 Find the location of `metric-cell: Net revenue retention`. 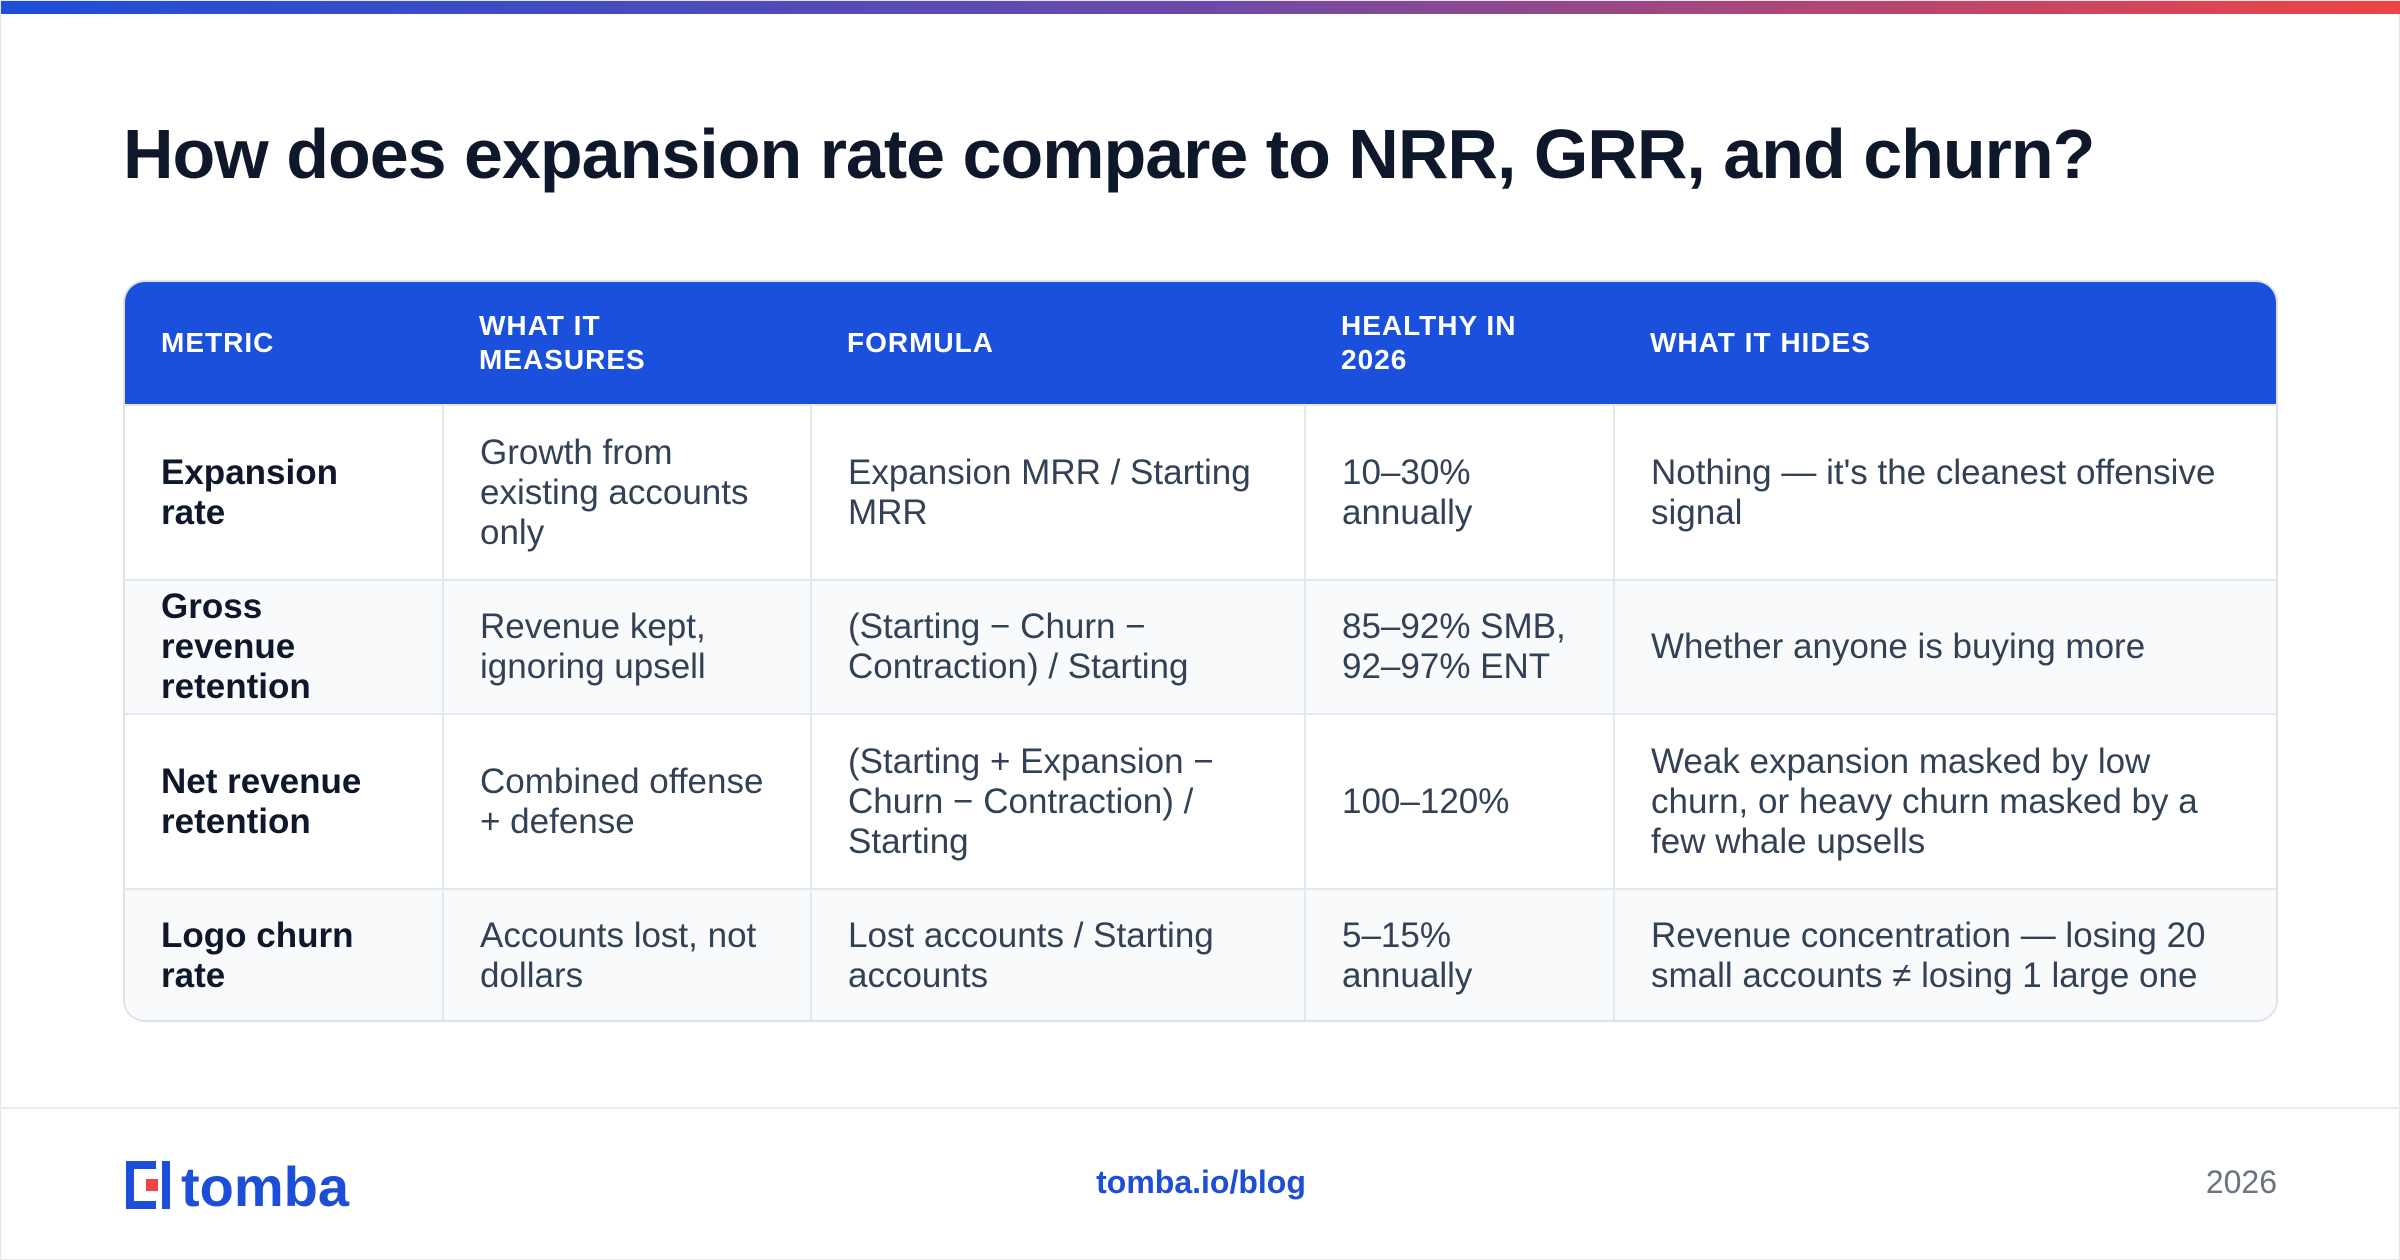

metric-cell: Net revenue retention is located at coordinates (284, 801).